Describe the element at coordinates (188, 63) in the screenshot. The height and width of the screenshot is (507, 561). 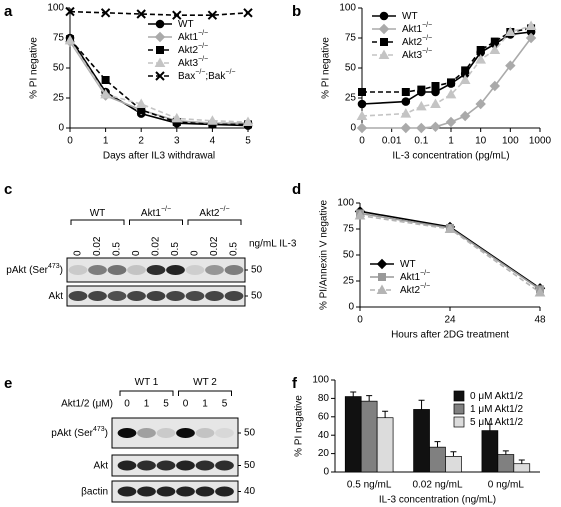
I see `legend-label-part: Akt3` at that location.